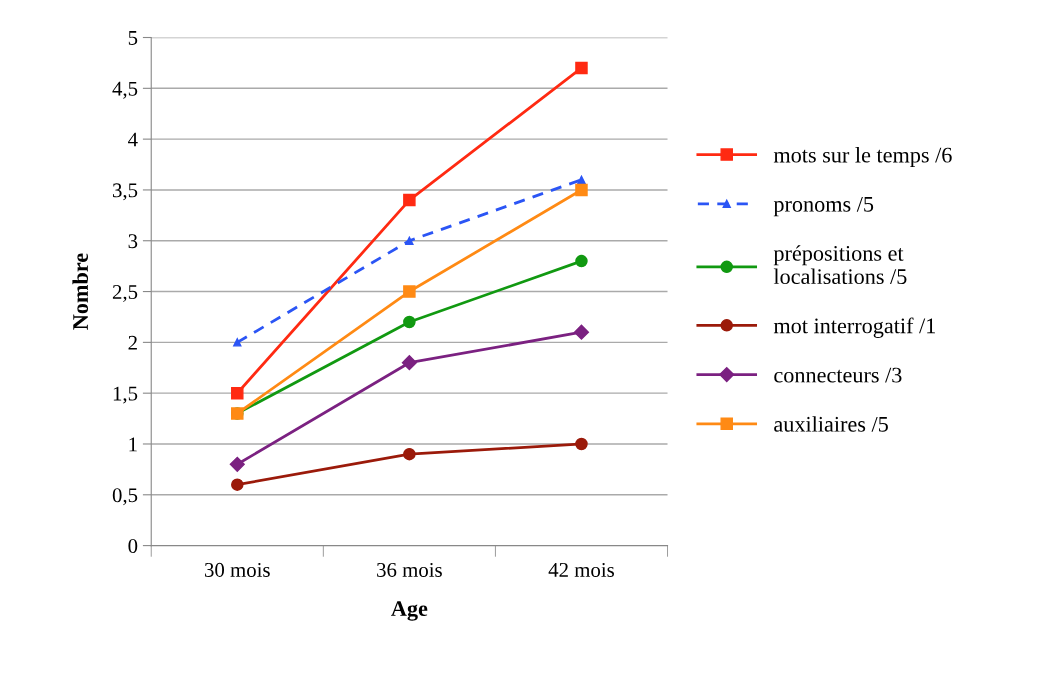 Image resolution: width=1043 pixels, height=682 pixels. What do you see at coordinates (581, 569) in the screenshot?
I see `x-tick-label: 42 mois` at bounding box center [581, 569].